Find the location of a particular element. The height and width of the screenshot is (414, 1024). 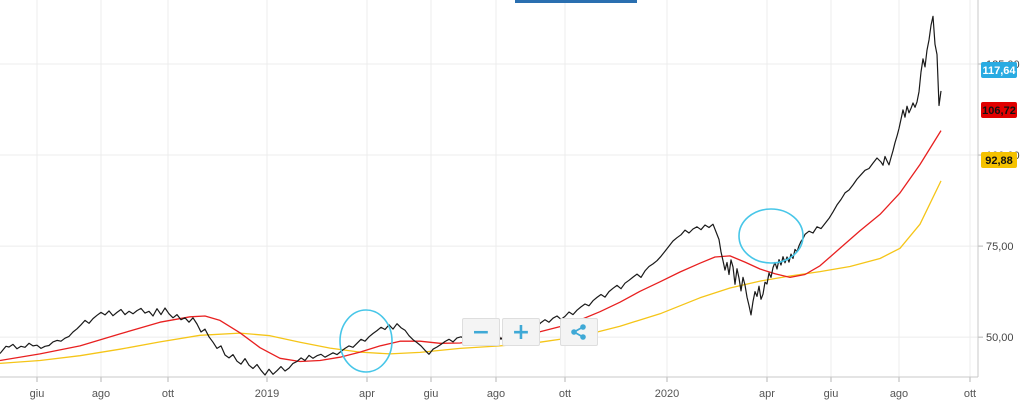

current-value-label: 106,72 is located at coordinates (999, 111).